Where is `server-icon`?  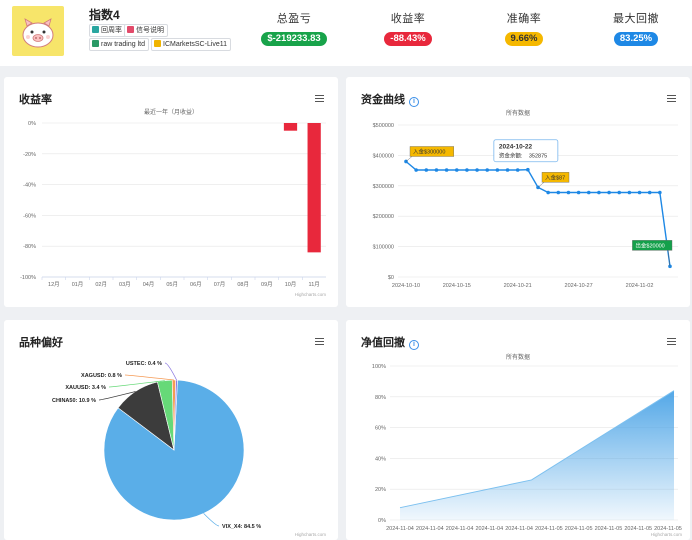 server-icon is located at coordinates (157, 43).